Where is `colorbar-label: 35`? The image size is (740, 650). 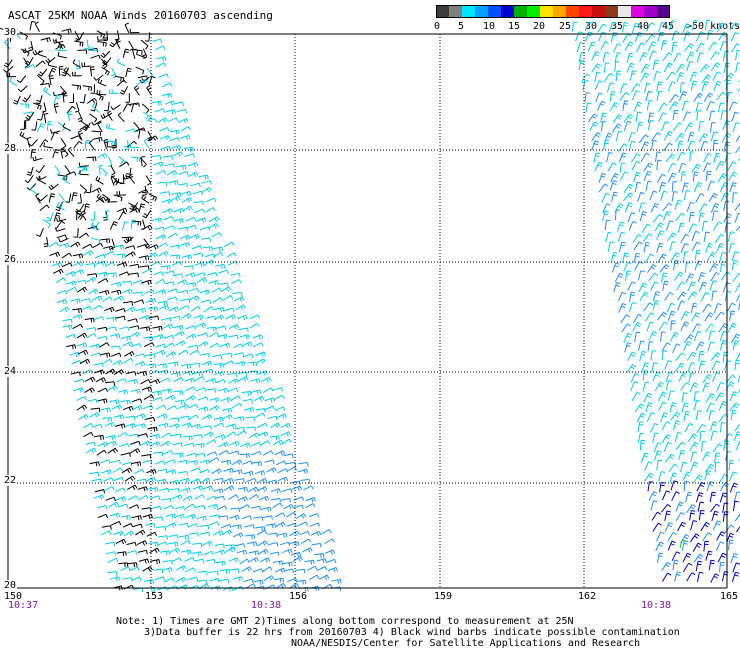 colorbar-label: 35 is located at coordinates (617, 26).